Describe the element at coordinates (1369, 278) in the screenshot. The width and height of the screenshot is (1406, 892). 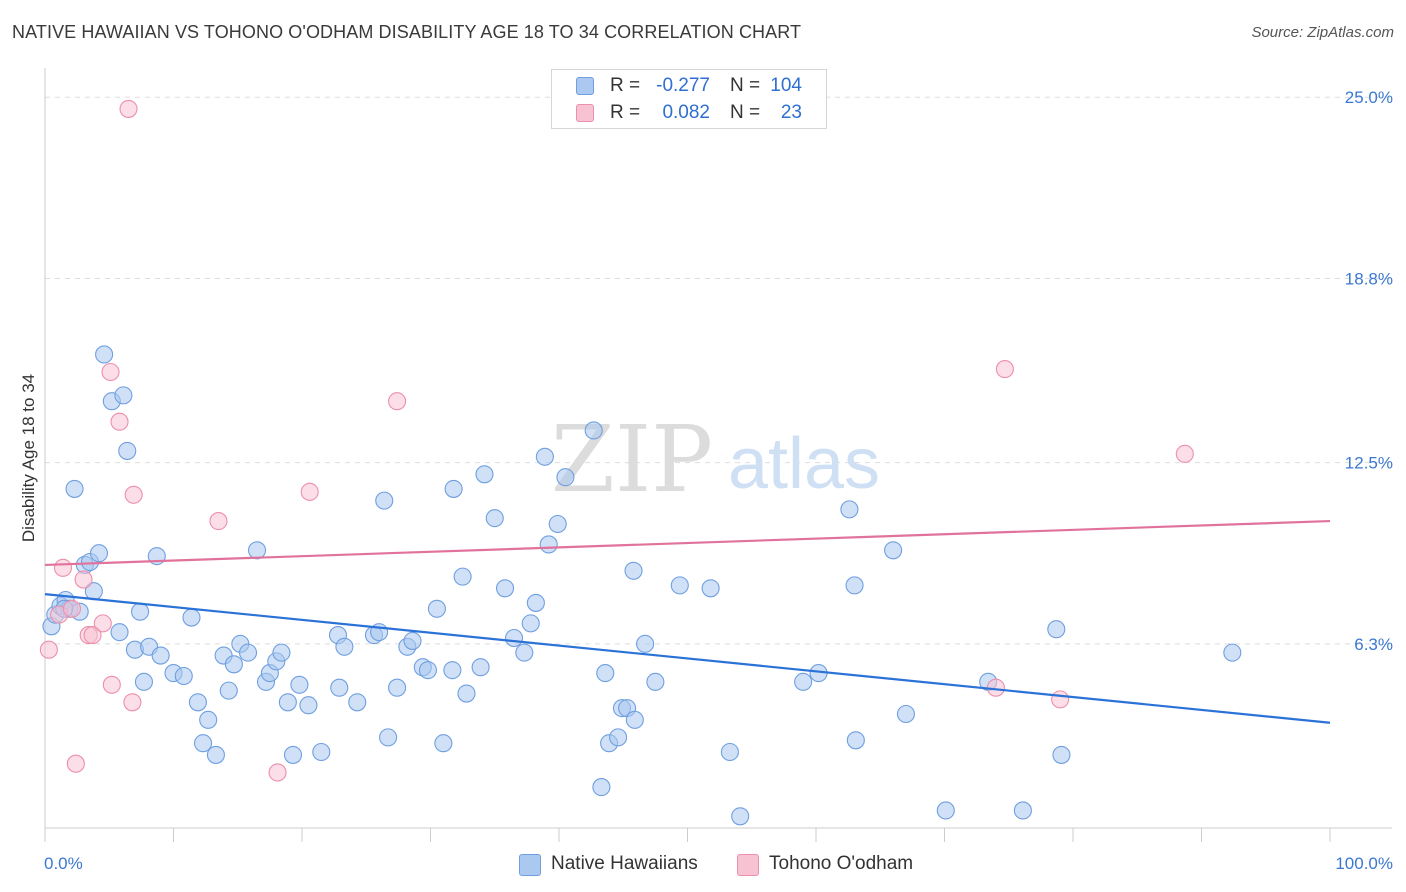
I see `y-tick-label: 18.8%` at that location.